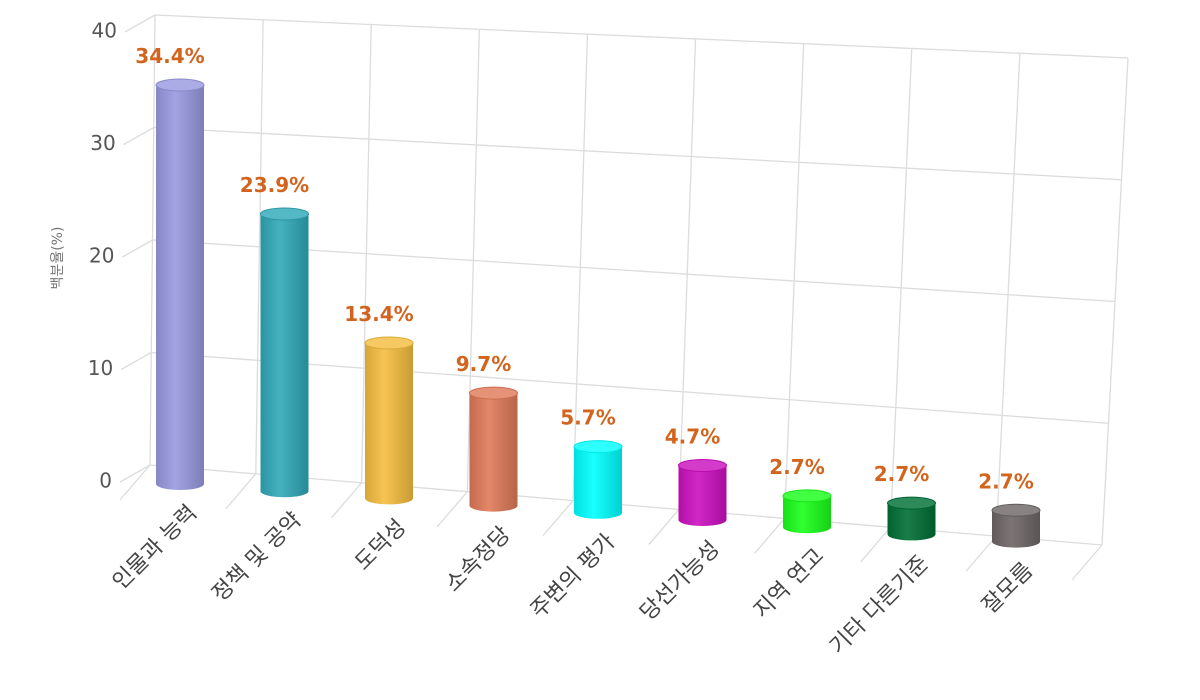  Describe the element at coordinates (102, 143) in the screenshot. I see `y-tick-label: 30` at that location.